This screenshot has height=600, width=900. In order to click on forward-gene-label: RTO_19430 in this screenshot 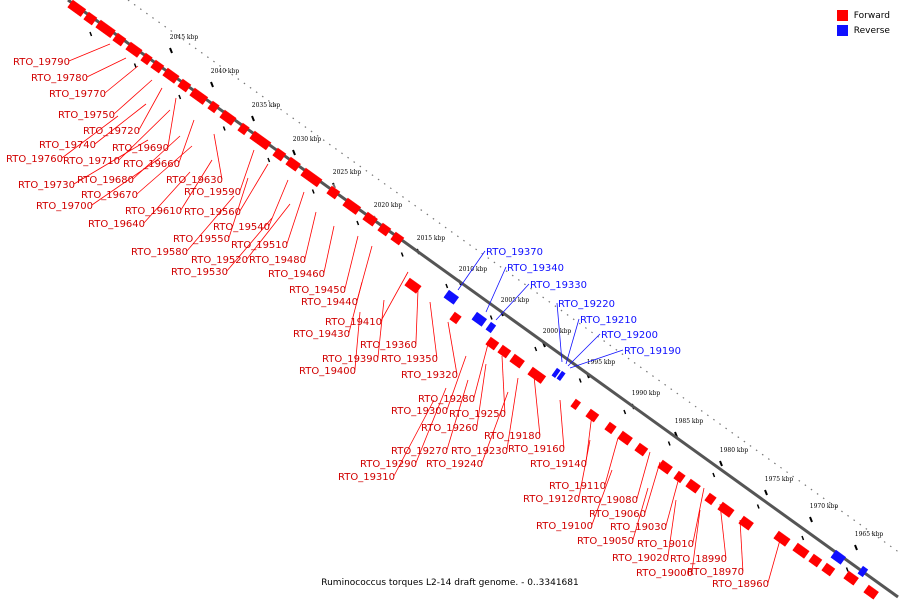, I will do `click(321, 334)`.